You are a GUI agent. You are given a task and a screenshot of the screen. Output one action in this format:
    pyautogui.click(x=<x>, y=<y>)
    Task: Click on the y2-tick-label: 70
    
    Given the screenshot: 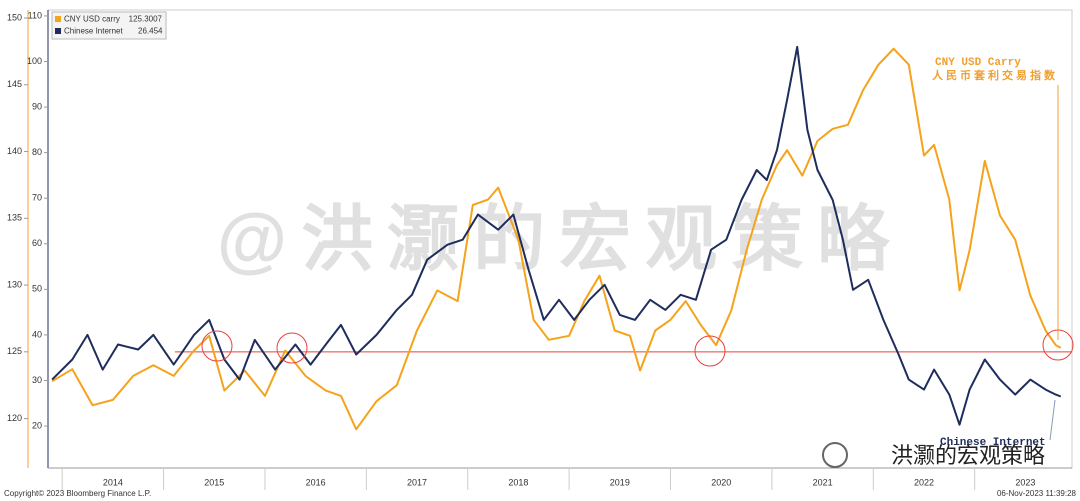 What is the action you would take?
    pyautogui.click(x=37, y=198)
    